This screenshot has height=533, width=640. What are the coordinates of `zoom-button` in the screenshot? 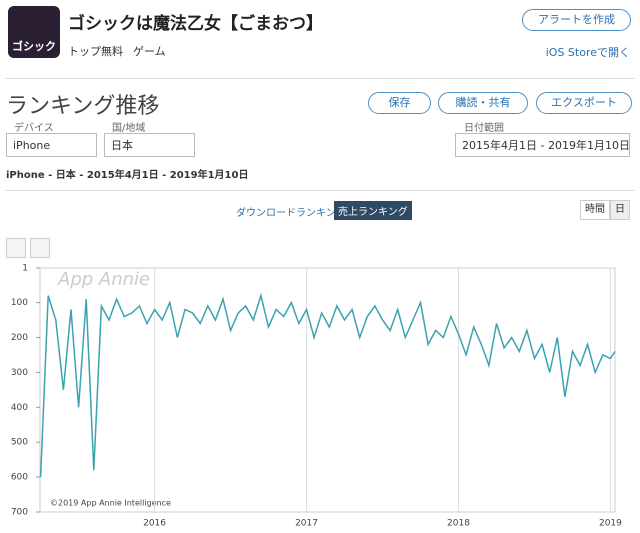 It's located at (40, 248).